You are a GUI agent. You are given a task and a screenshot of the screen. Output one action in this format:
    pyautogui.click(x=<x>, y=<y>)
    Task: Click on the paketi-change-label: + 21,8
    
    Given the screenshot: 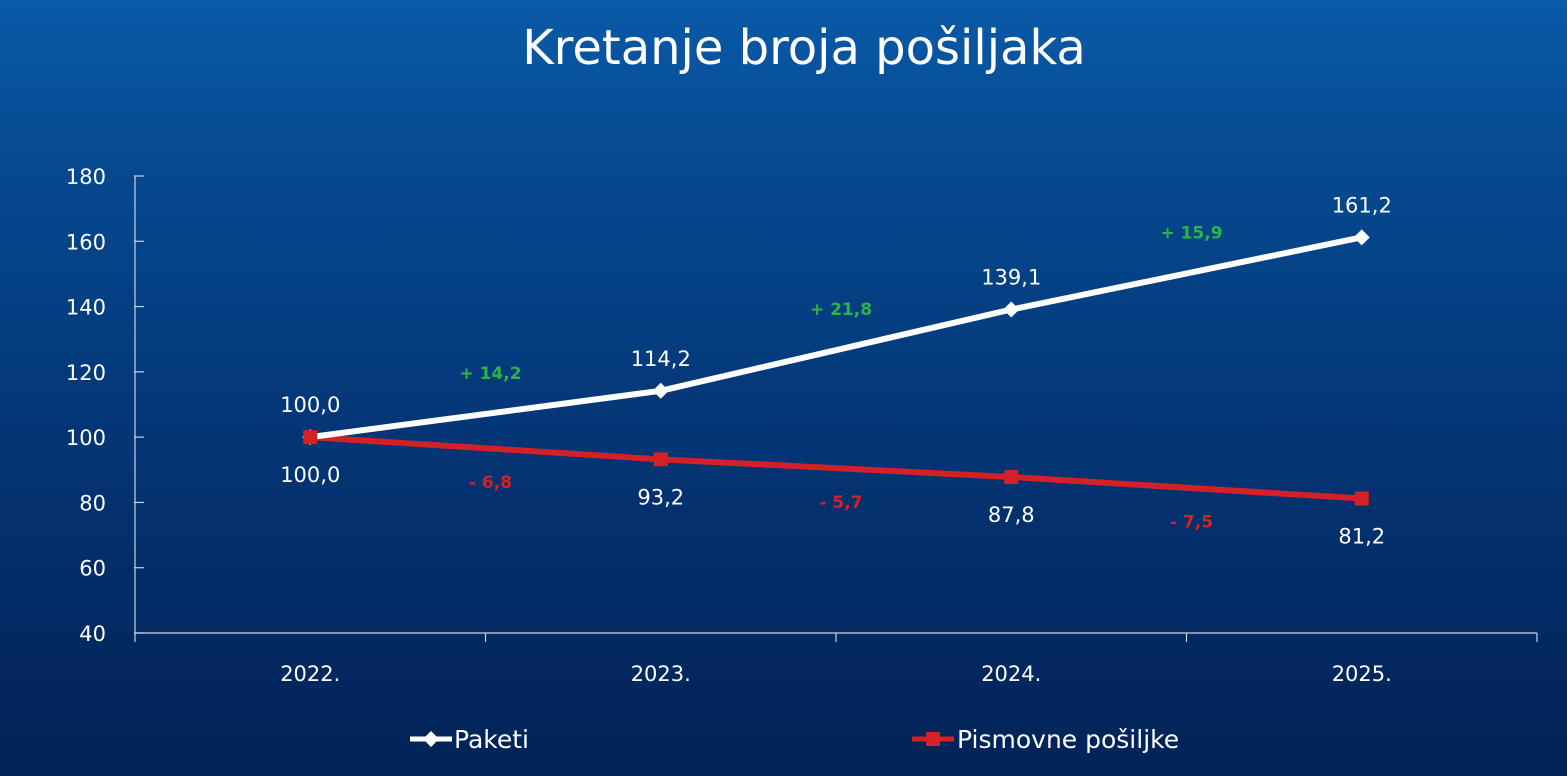 What is the action you would take?
    pyautogui.click(x=841, y=310)
    